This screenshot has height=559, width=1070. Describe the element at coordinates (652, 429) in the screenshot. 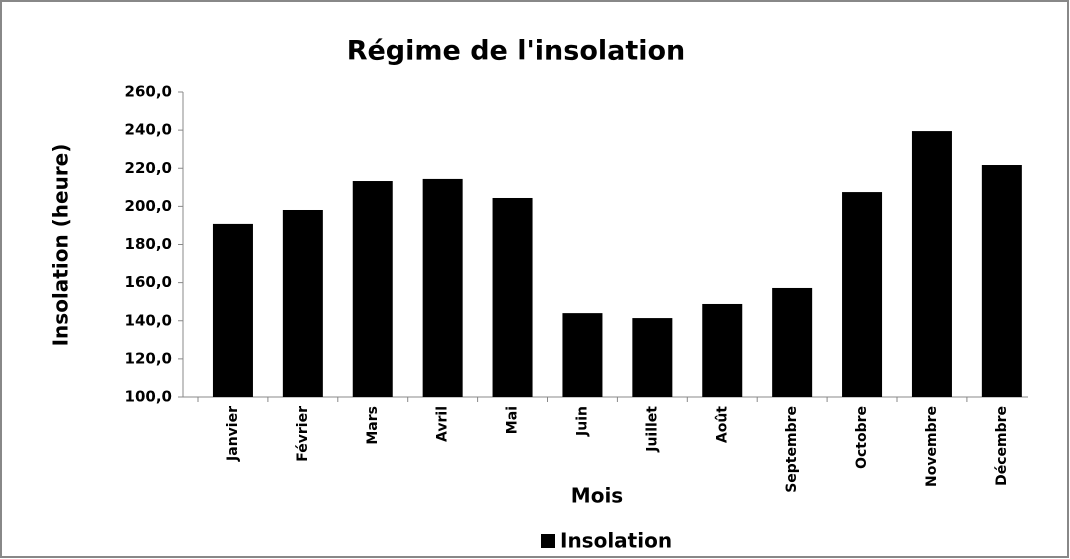

I see `x-tick-label: Juillet` at that location.